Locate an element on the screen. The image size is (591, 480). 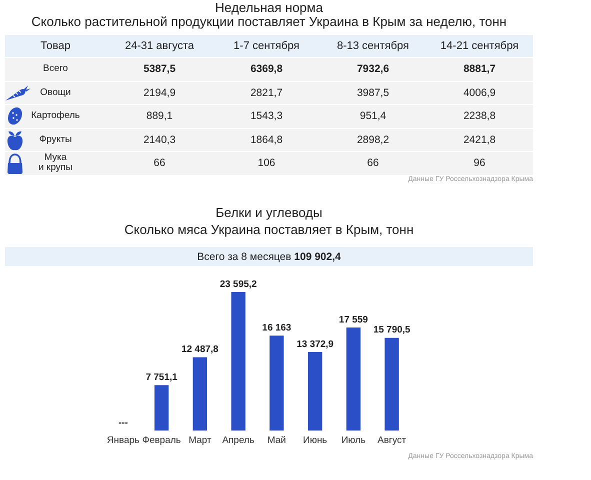
category-label: 8-13 сентября is located at coordinates (372, 46).